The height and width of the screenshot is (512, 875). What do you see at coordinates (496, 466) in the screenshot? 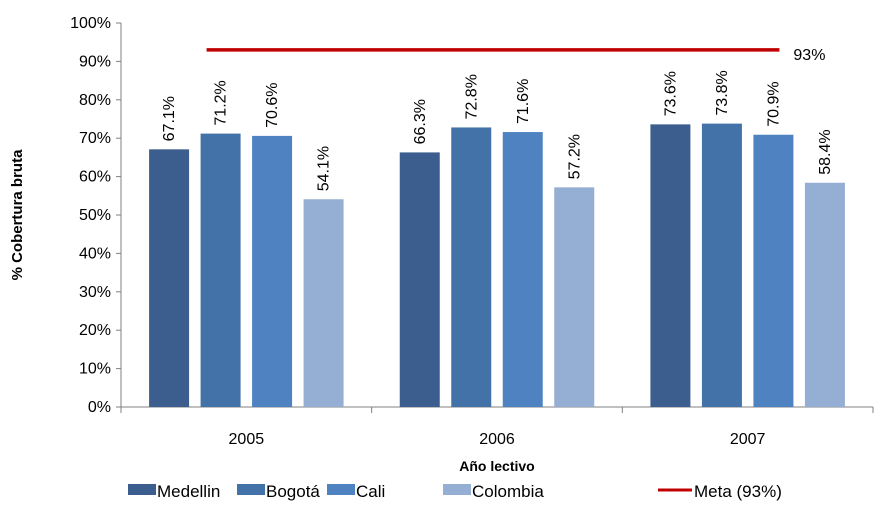
I see `x-axis-title: Año lectivo` at bounding box center [496, 466].